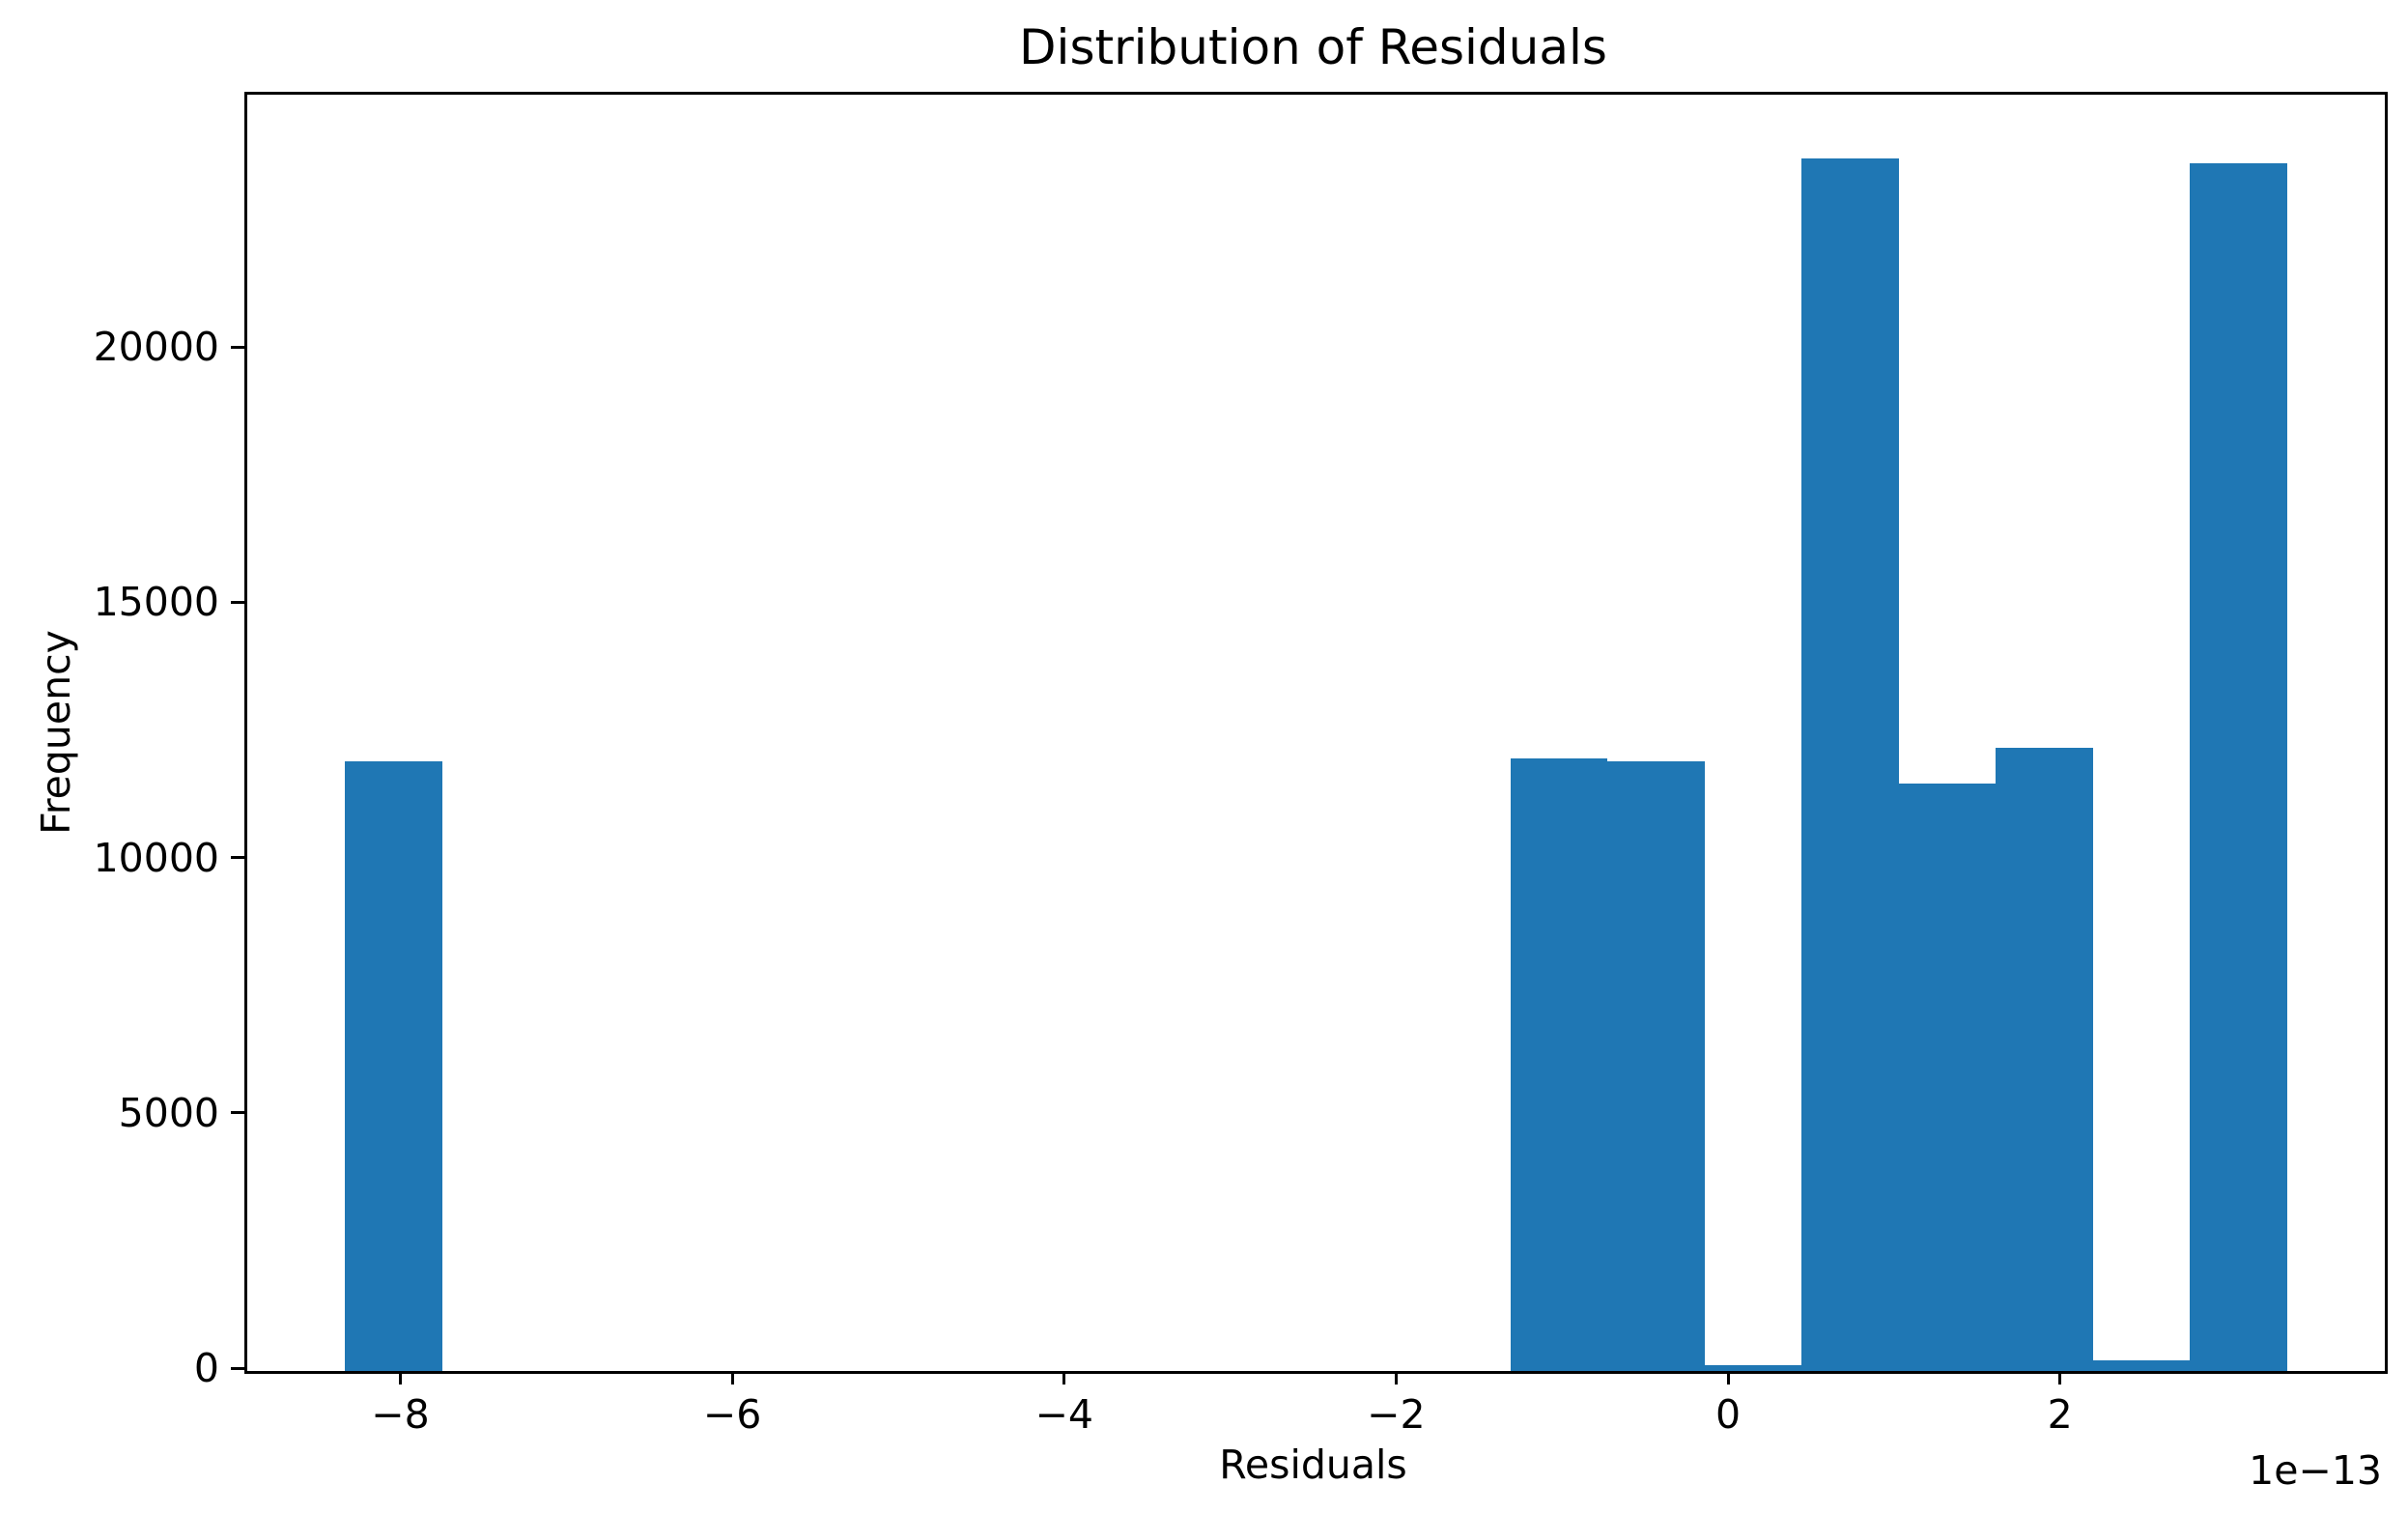 The height and width of the screenshot is (1513, 2408). What do you see at coordinates (168, 1112) in the screenshot?
I see `y-tick-label: 5000` at bounding box center [168, 1112].